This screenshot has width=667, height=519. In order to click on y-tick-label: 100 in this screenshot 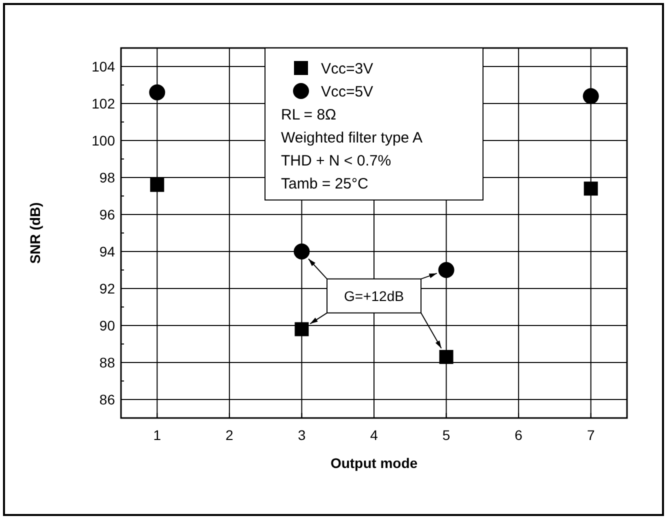, I will do `click(104, 140)`.